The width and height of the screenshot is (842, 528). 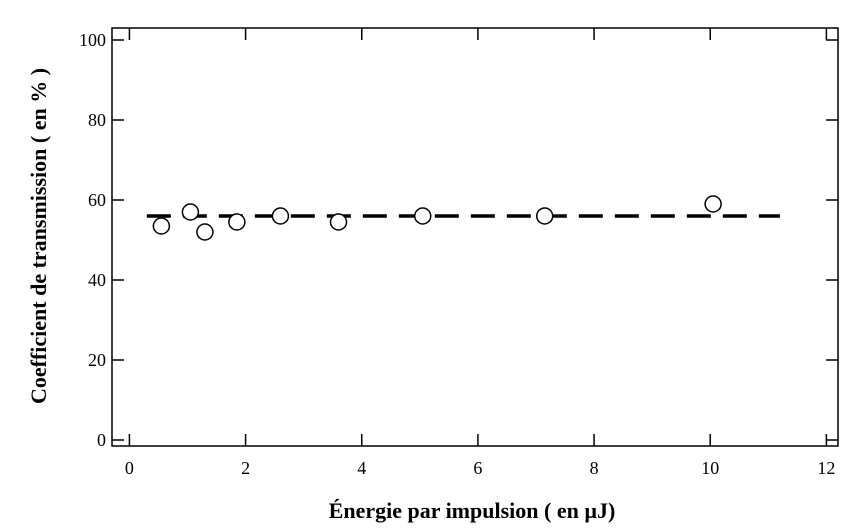 What do you see at coordinates (97, 360) in the screenshot?
I see `y-tick-label: 20` at bounding box center [97, 360].